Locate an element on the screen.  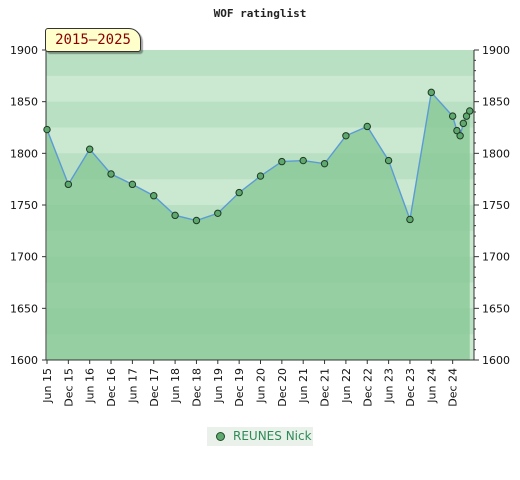
x-tick-label: Dec 20 is located at coordinates (282, 387).